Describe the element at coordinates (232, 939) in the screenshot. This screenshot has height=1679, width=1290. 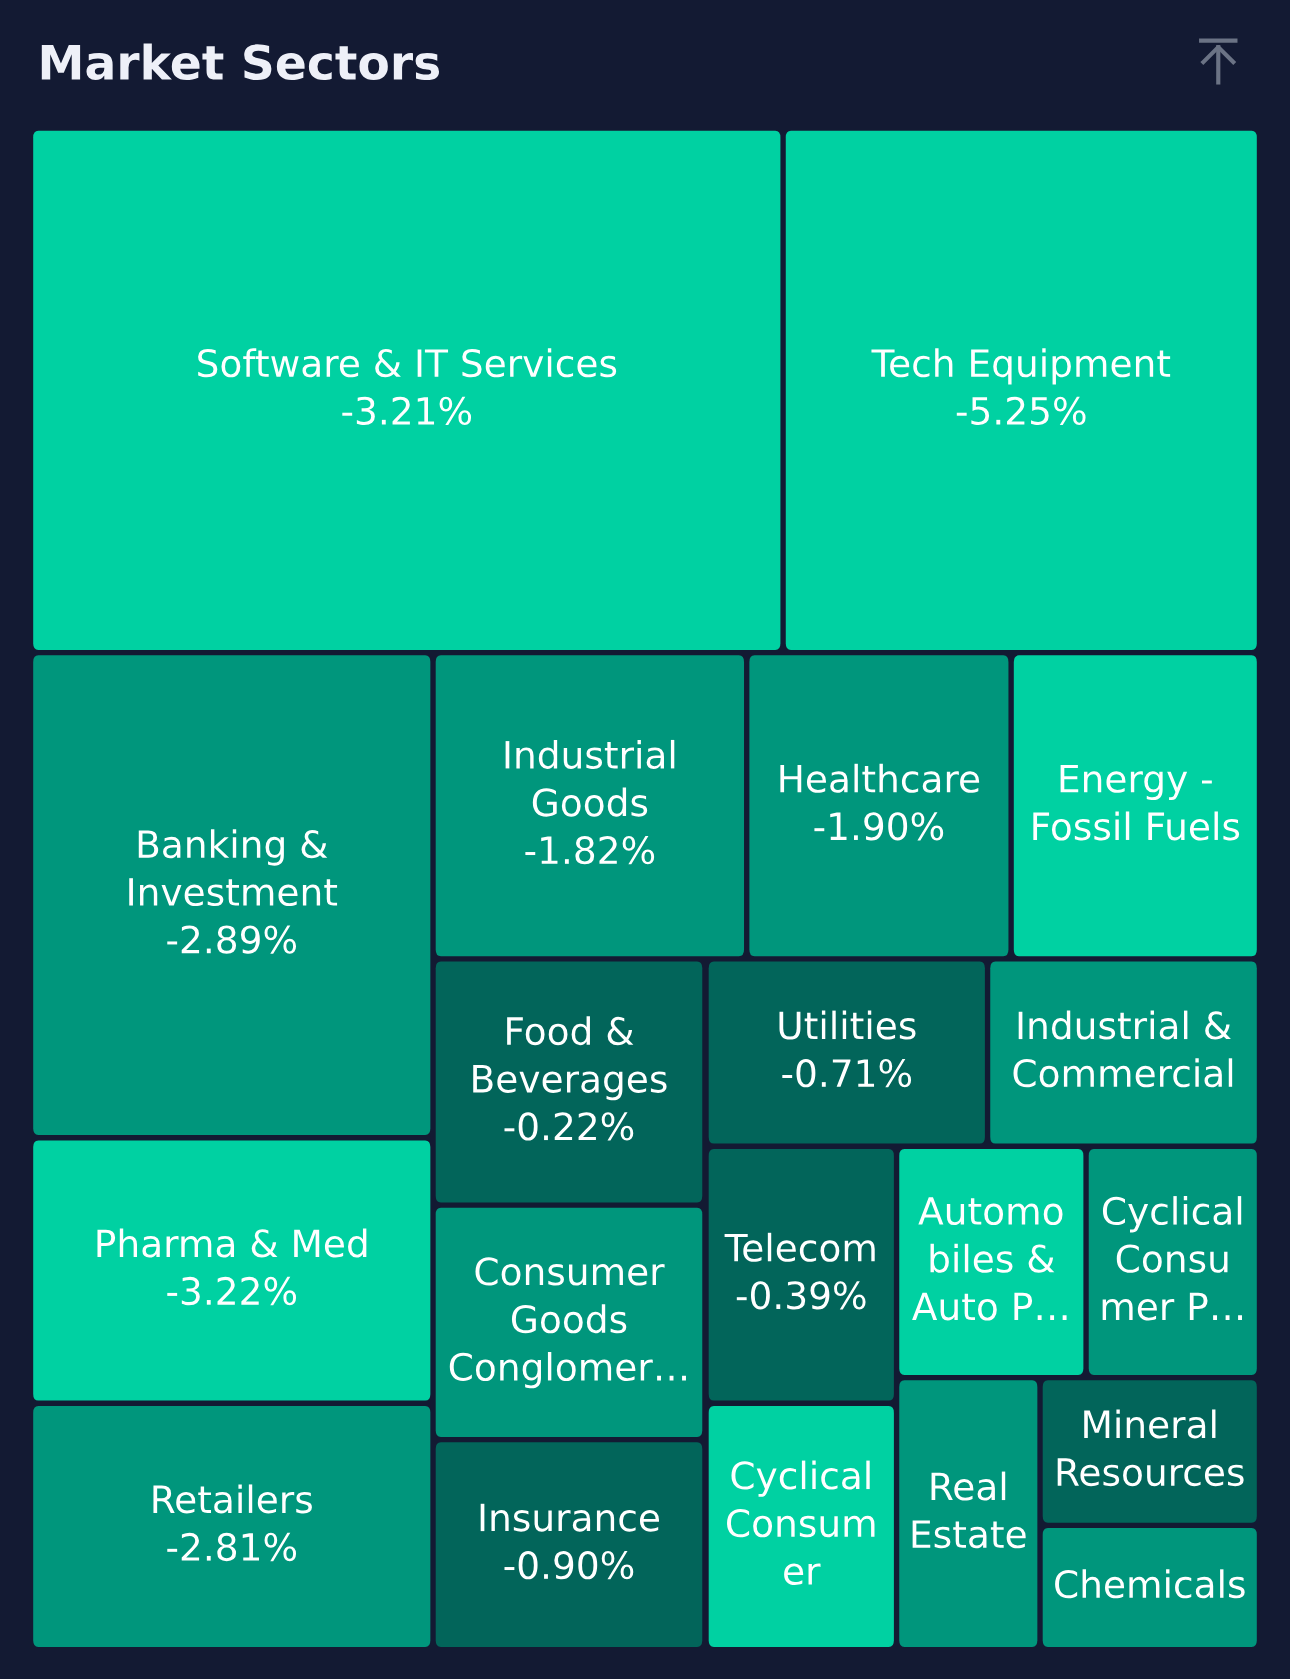
I see `data-label: -2.89%` at that location.